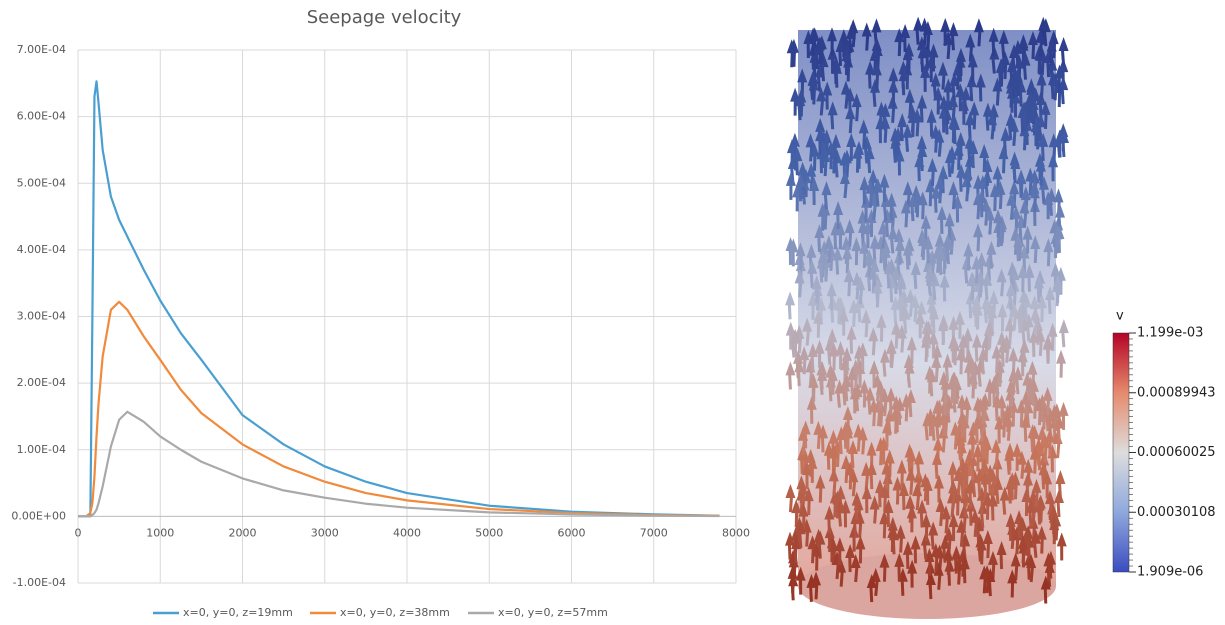 Image resolution: width=1225 pixels, height=625 pixels. Describe the element at coordinates (41, 449) in the screenshot. I see `y-tick-label: 1.00E-04` at that location.